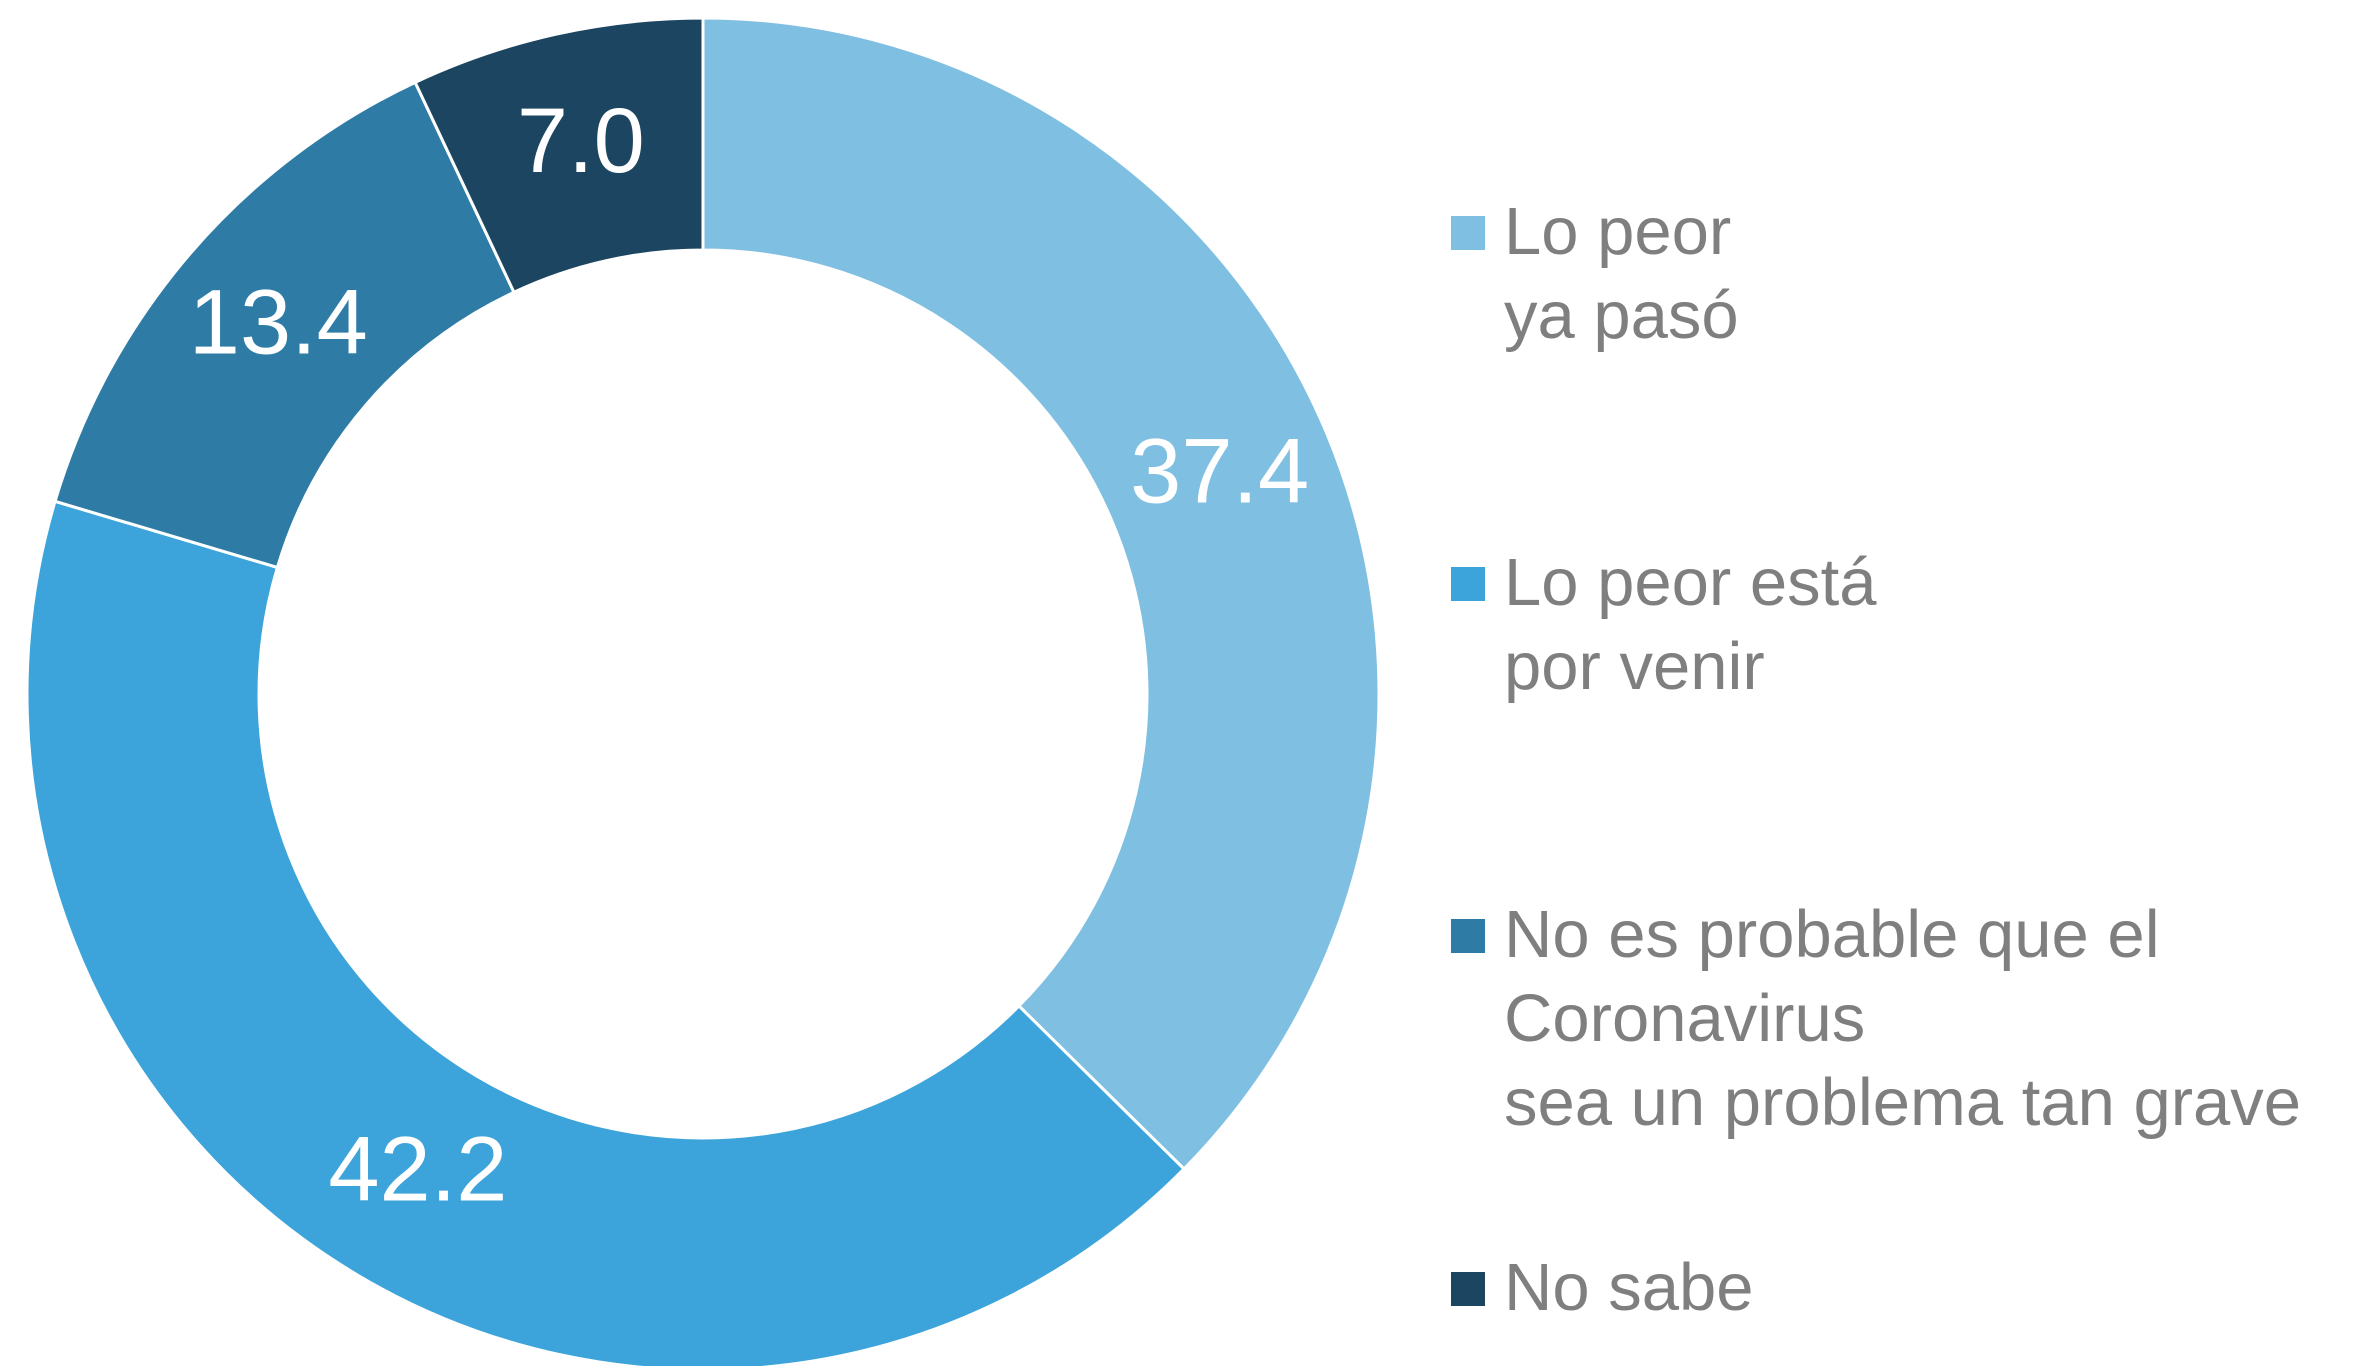 This screenshot has height=1366, width=2376. I want to click on legend-entry: Lo peor está por venir, so click(1664, 625).